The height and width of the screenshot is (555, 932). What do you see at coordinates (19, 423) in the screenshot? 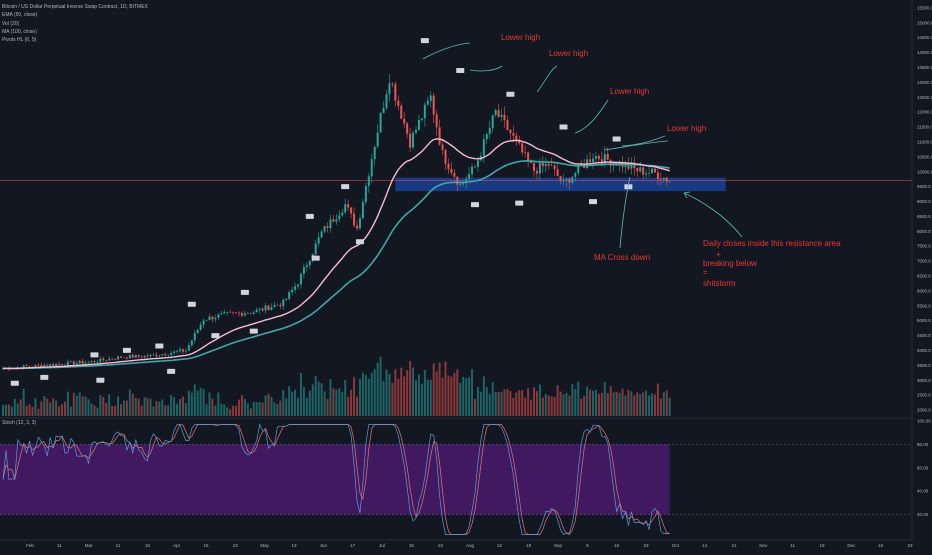
I see `stoch-legend: Stoch (12, 3, 3)` at bounding box center [19, 423].